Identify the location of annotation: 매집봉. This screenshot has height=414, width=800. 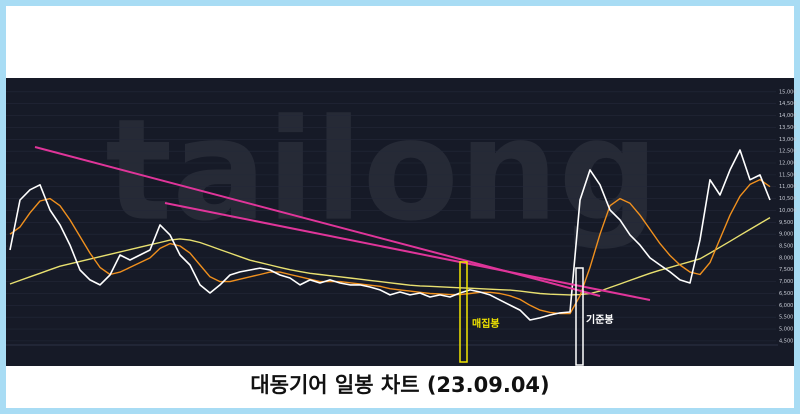
(486, 323).